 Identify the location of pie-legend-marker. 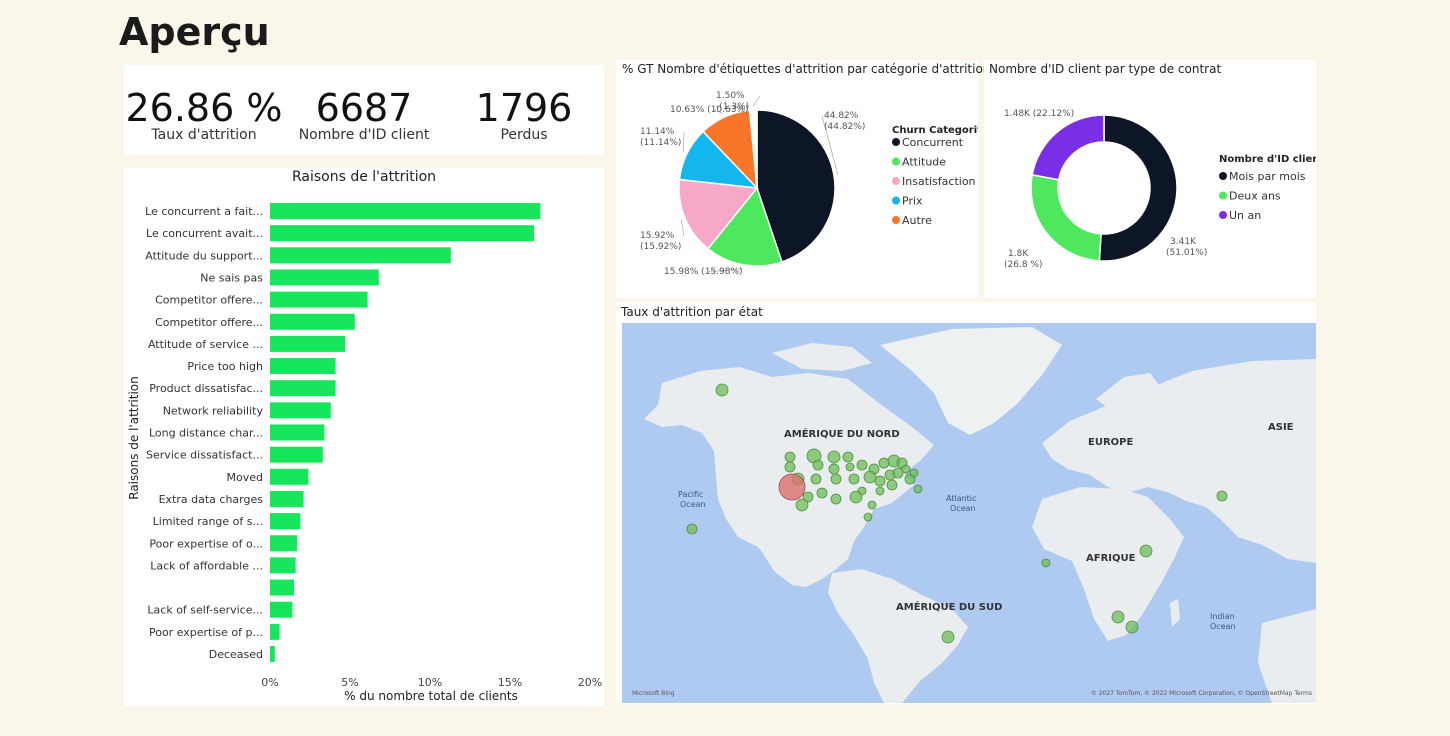
(896, 220).